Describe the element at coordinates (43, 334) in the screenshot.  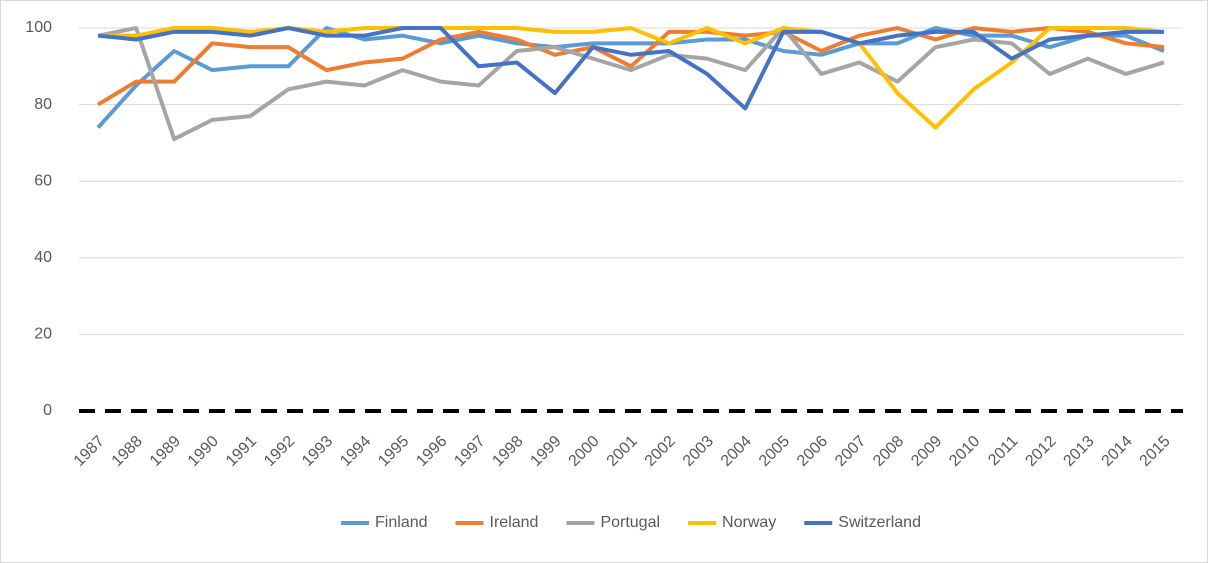
I see `y-tick-label: 20` at that location.